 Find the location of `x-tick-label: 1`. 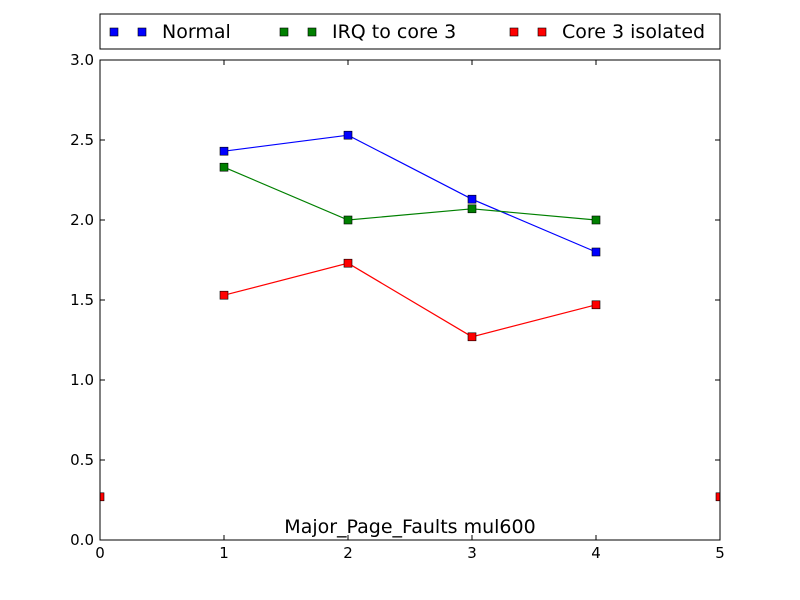

x-tick-label: 1 is located at coordinates (224, 553).